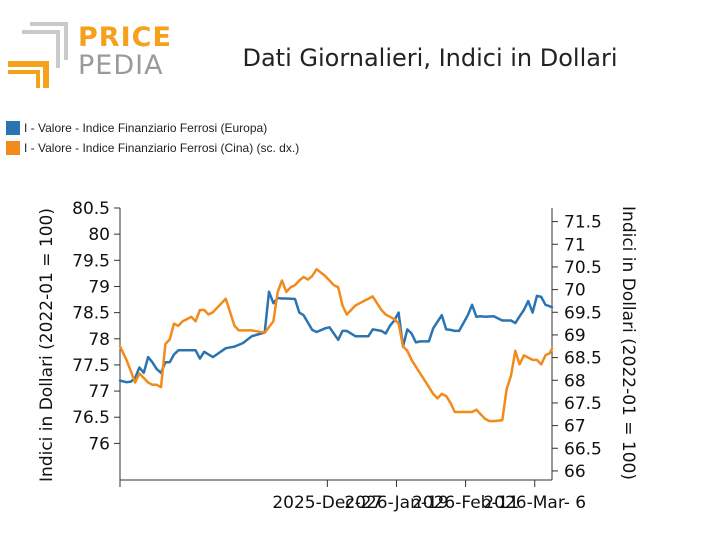 This screenshot has height=555, width=712. What do you see at coordinates (91, 209) in the screenshot?
I see `y-tick-label-left: 80.5` at bounding box center [91, 209].